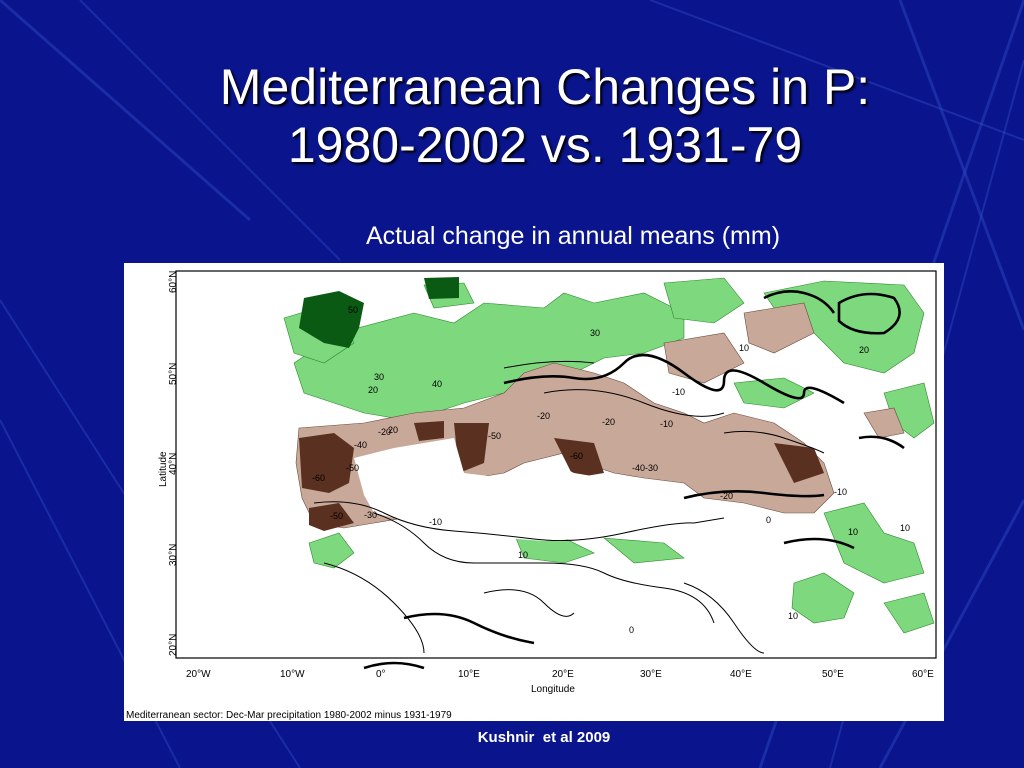 This screenshot has width=1024, height=768. I want to click on contour-label: 40, so click(437, 384).